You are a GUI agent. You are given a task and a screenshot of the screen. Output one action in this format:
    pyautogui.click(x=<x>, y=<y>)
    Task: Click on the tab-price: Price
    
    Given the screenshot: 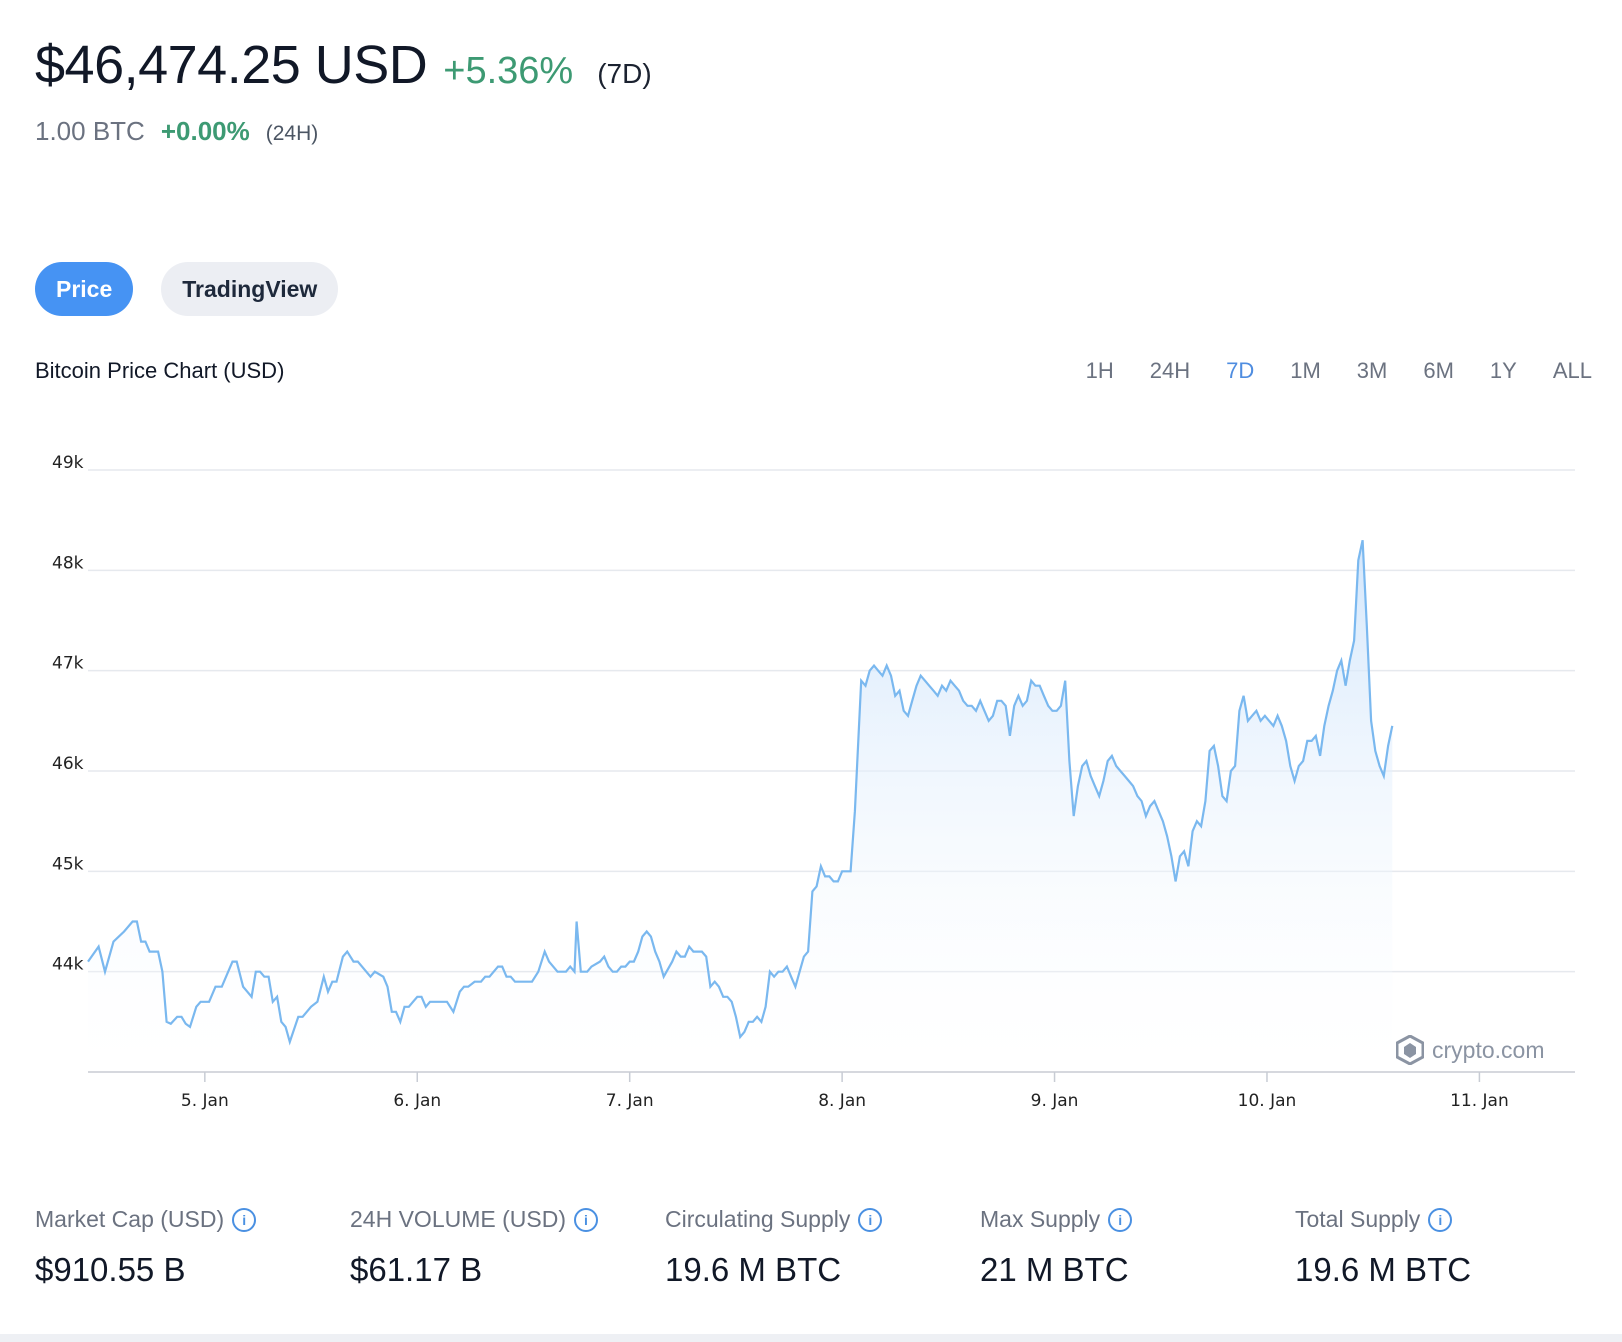 What is the action you would take?
    pyautogui.click(x=84, y=289)
    